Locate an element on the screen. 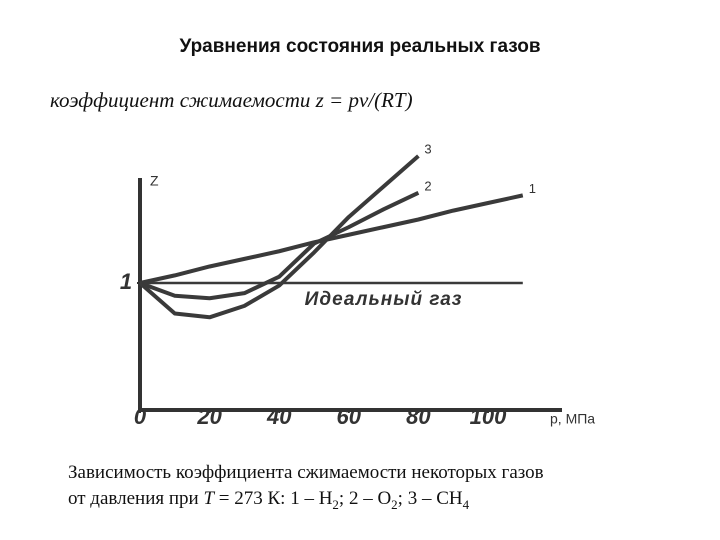 The image size is (720, 540). caption-text: 4 is located at coordinates (466, 504).